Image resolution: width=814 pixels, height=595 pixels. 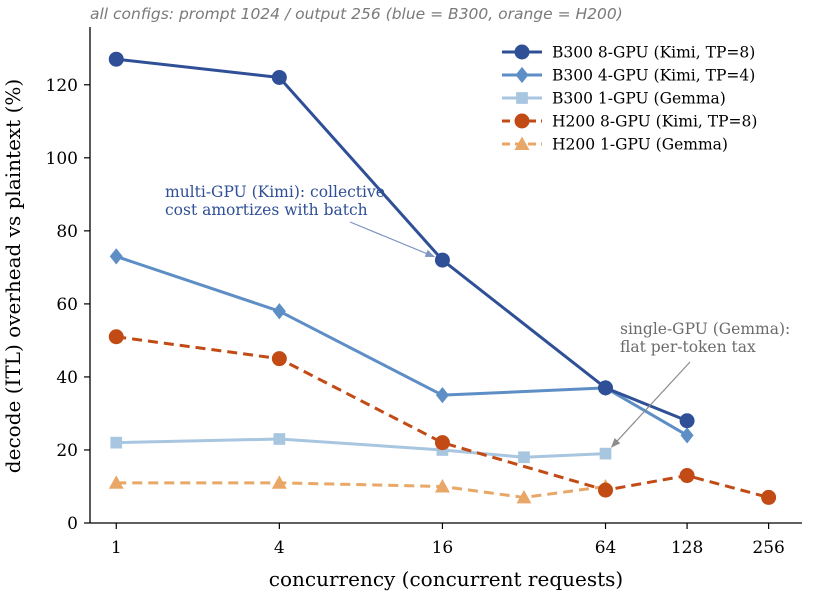 What do you see at coordinates (67, 305) in the screenshot?
I see `y-tick-label: 60` at bounding box center [67, 305].